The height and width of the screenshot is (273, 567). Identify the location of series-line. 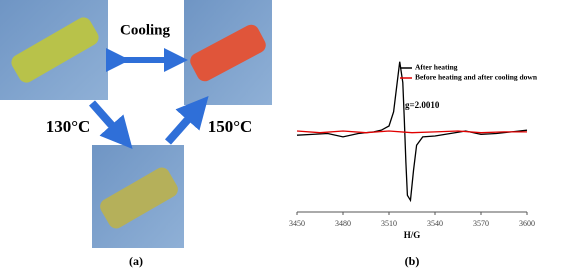
(411, 132).